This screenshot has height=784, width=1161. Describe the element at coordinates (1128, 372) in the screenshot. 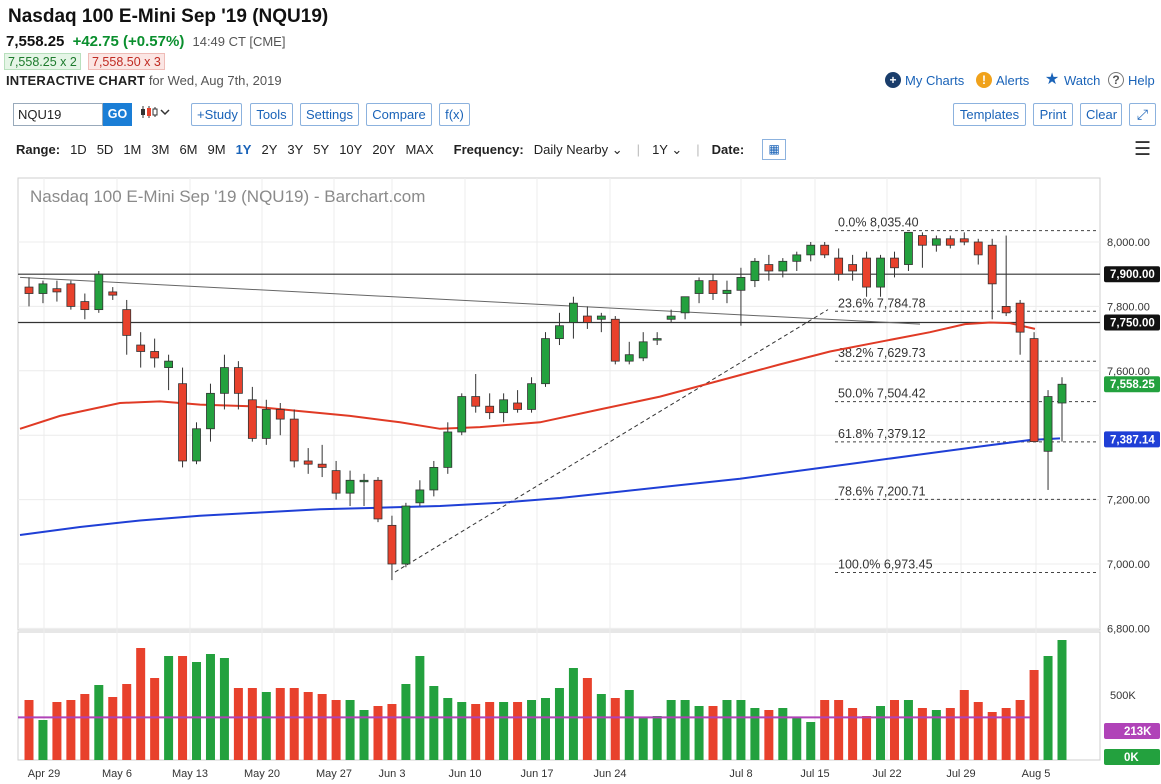

I see `y-tick-label: 7,600.00` at that location.